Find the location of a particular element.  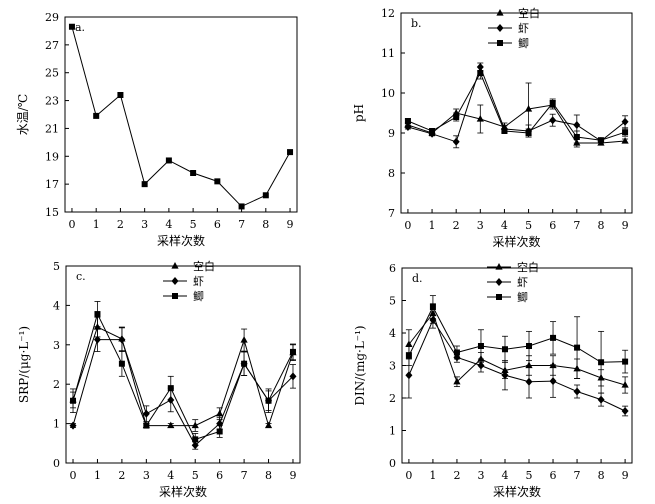

panel-b-xtick-label: 0 is located at coordinates (407, 225).